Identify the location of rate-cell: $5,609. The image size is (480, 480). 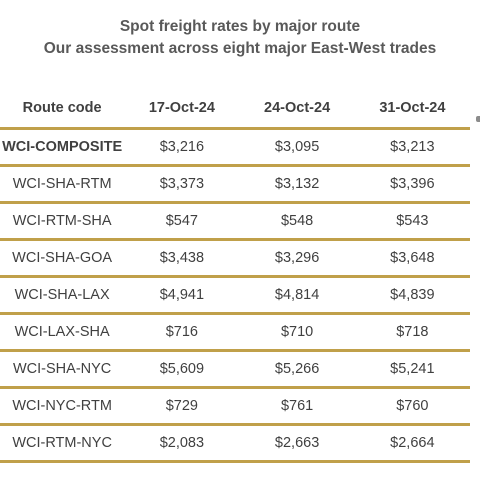
(182, 368).